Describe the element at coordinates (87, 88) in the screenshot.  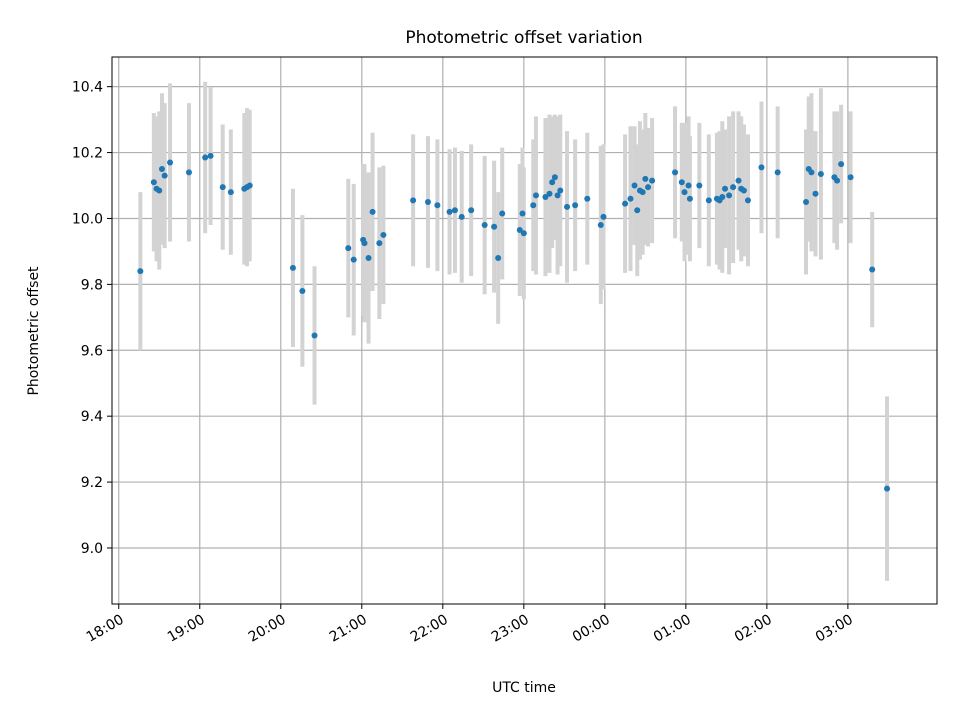
I see `y-tick-label: 10.4` at that location.